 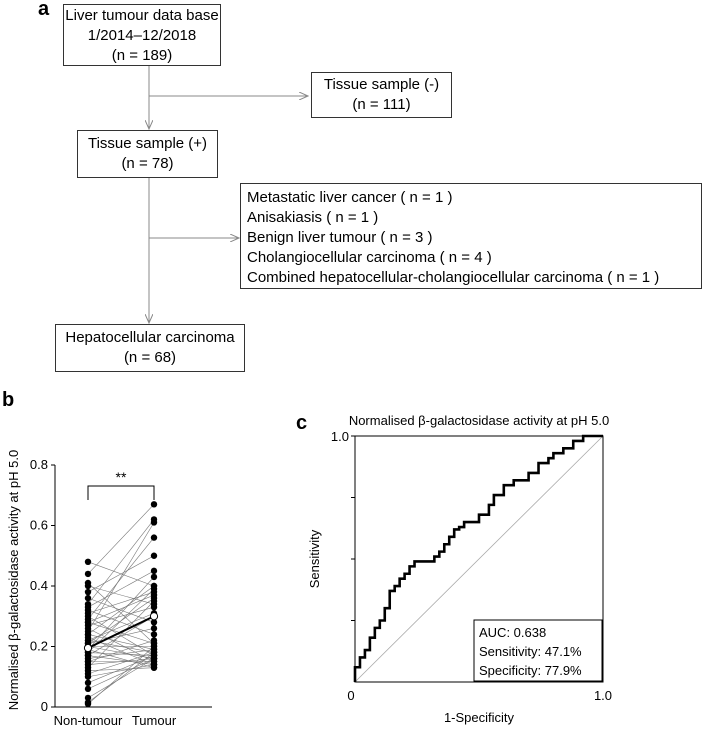 What do you see at coordinates (147, 154) in the screenshot?
I see `tissue-positive-box: Tissue sample (+) (n = 78)` at bounding box center [147, 154].